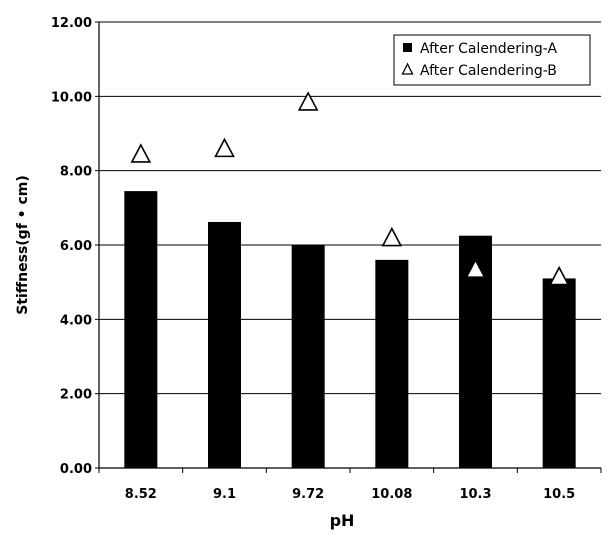 The height and width of the screenshot is (537, 609). What do you see at coordinates (342, 520) in the screenshot?
I see `x-axis-title: pH` at bounding box center [342, 520].